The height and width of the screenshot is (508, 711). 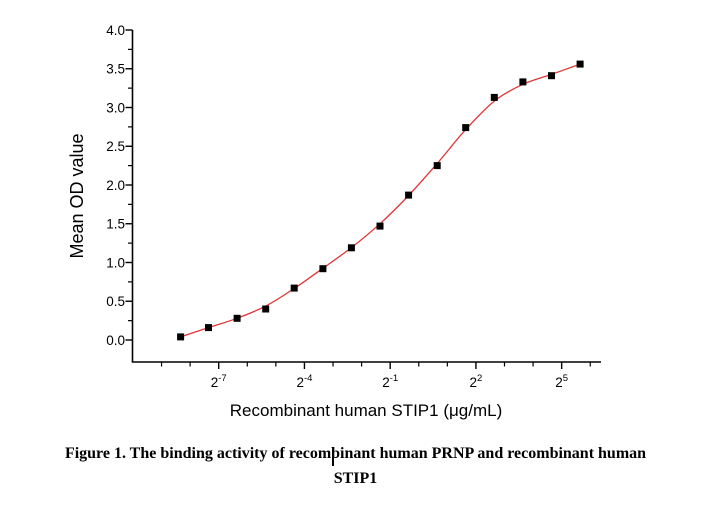 What do you see at coordinates (115, 224) in the screenshot?
I see `y-tick-label: 1.5` at bounding box center [115, 224].